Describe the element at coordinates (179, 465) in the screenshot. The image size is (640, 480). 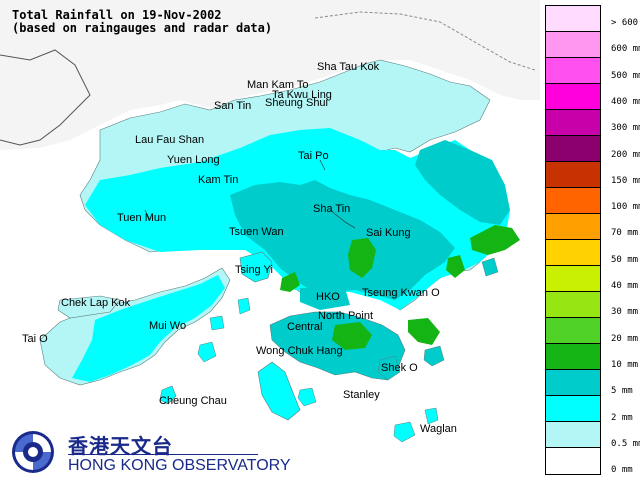
I see `hko-logo-english: HONG KONG OBSERVATORY` at that location.